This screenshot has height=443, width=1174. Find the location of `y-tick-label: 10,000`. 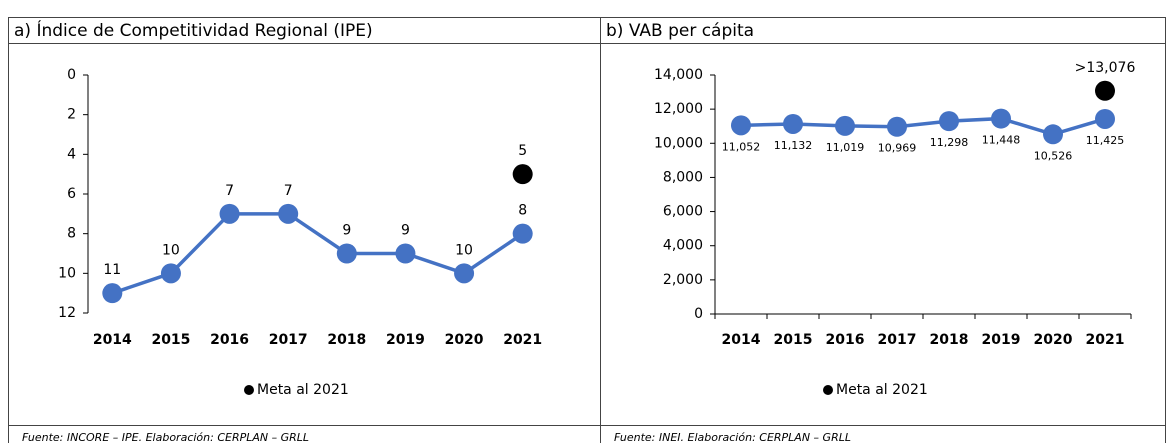

y-tick-label: 10,000 is located at coordinates (678, 143).